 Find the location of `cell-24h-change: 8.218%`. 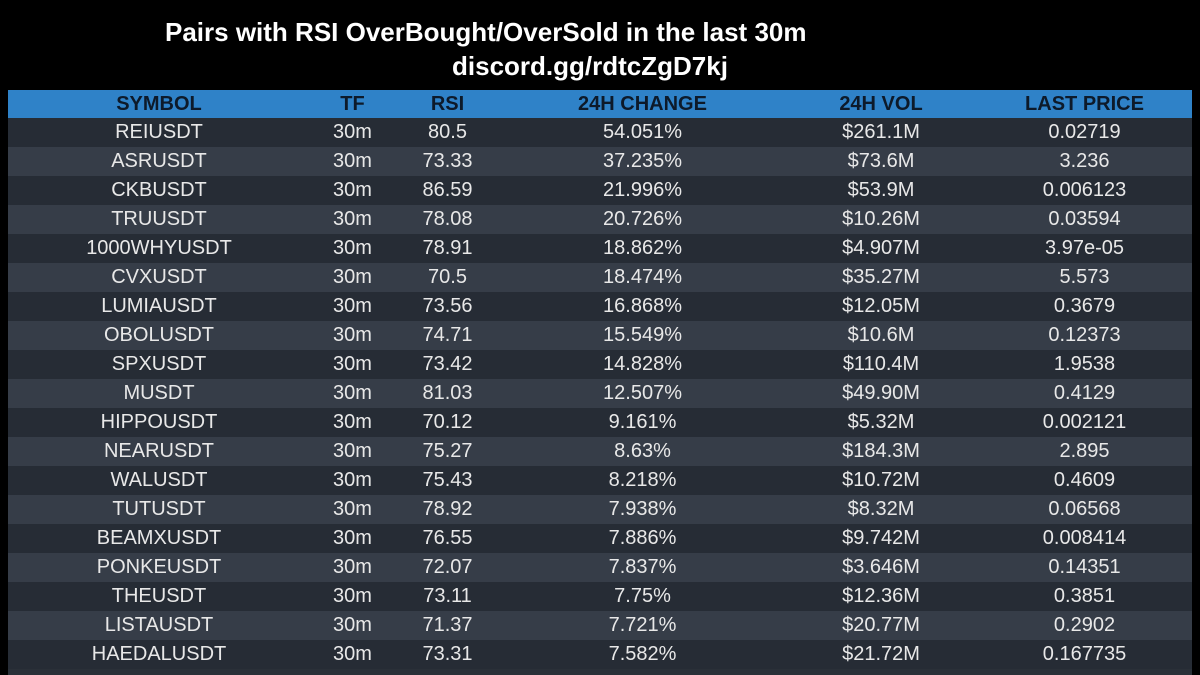

cell-24h-change: 8.218% is located at coordinates (642, 480).